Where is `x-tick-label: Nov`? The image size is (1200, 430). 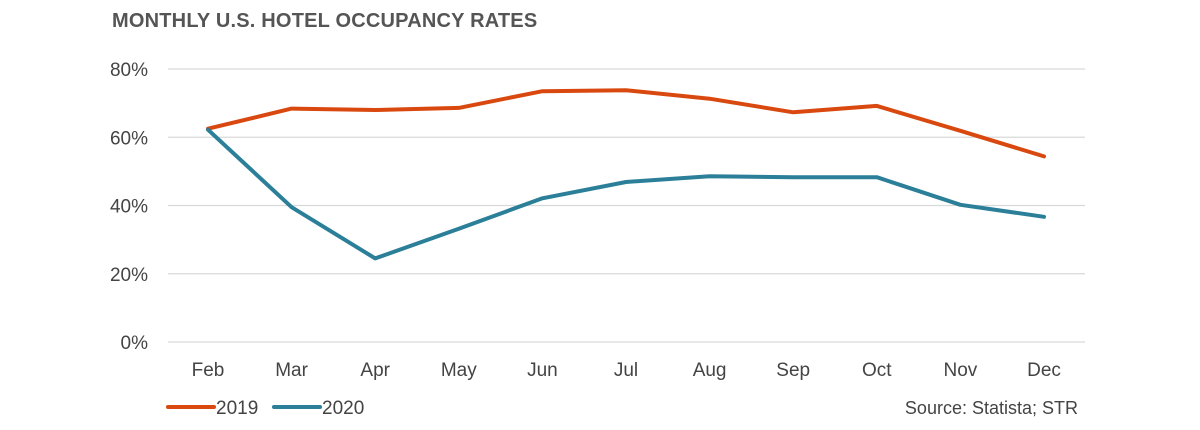 x-tick-label: Nov is located at coordinates (961, 370).